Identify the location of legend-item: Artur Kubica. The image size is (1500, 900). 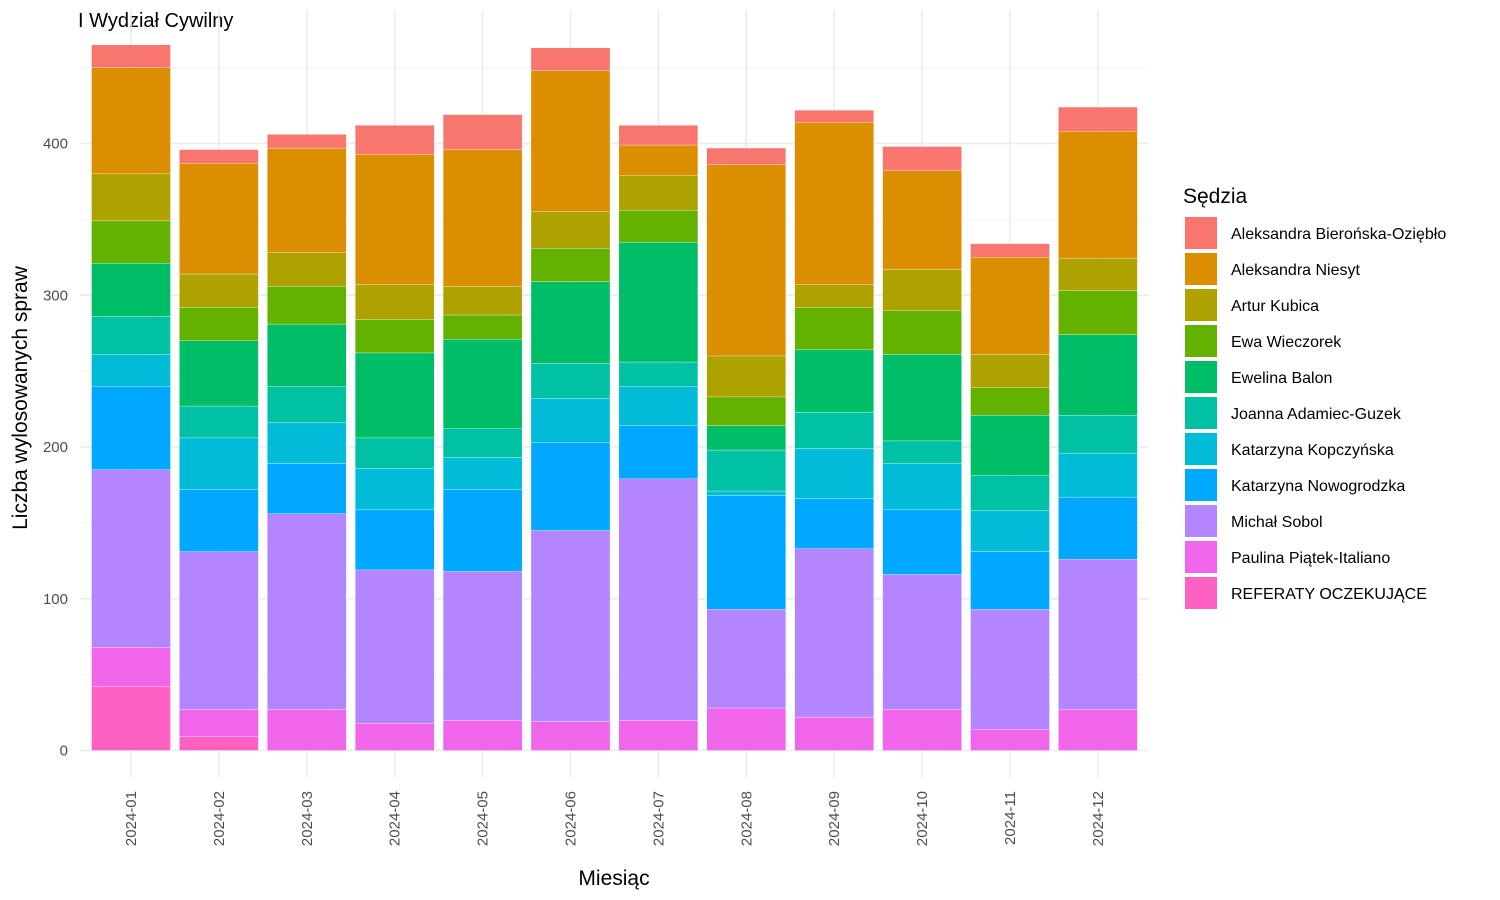
(1252, 305).